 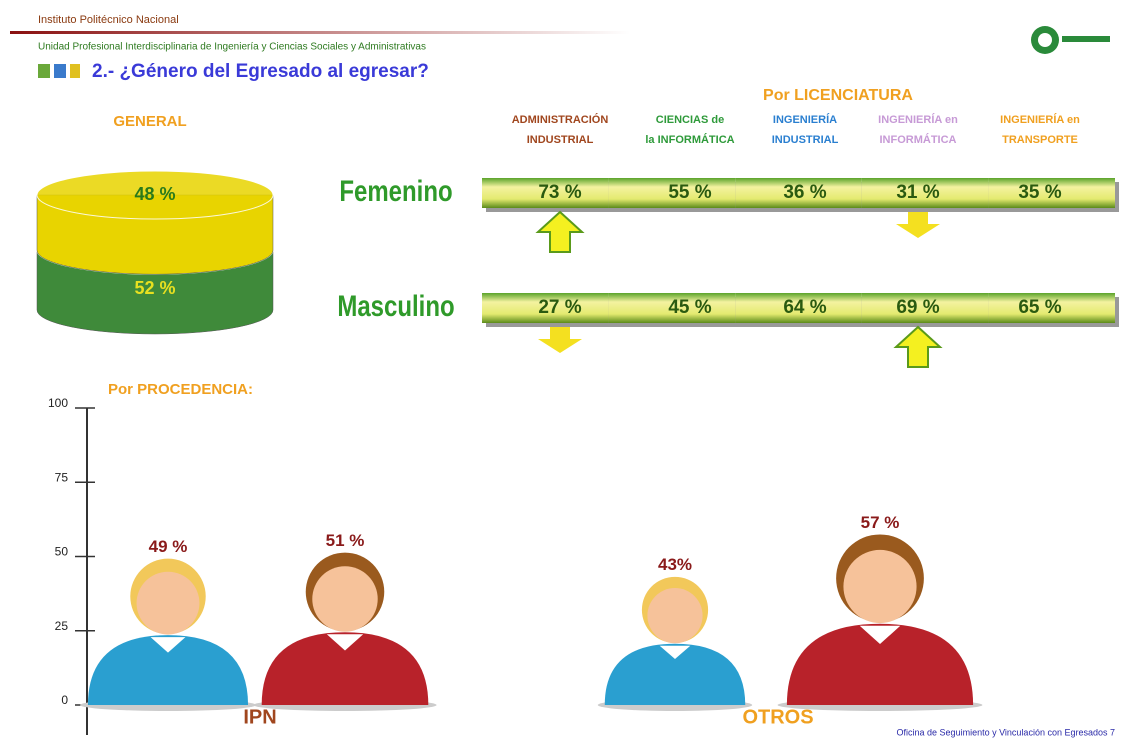 I want to click on pie-value-label: 52 %, so click(x=154, y=288).